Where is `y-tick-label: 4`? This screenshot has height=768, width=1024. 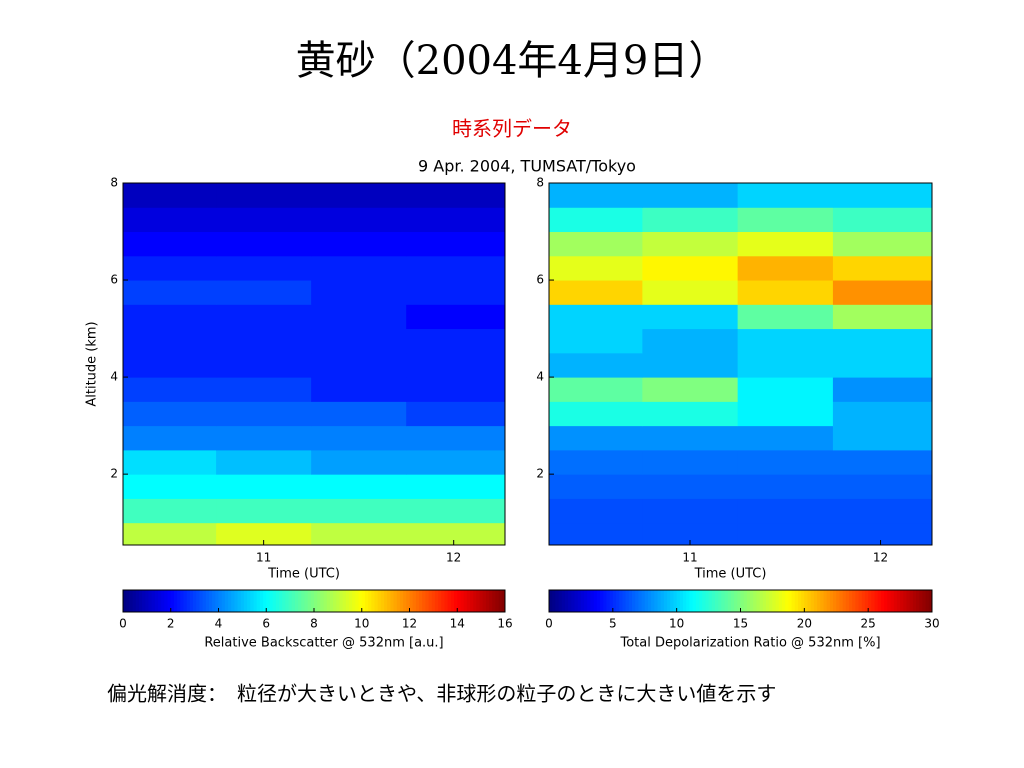 y-tick-label: 4 is located at coordinates (540, 377).